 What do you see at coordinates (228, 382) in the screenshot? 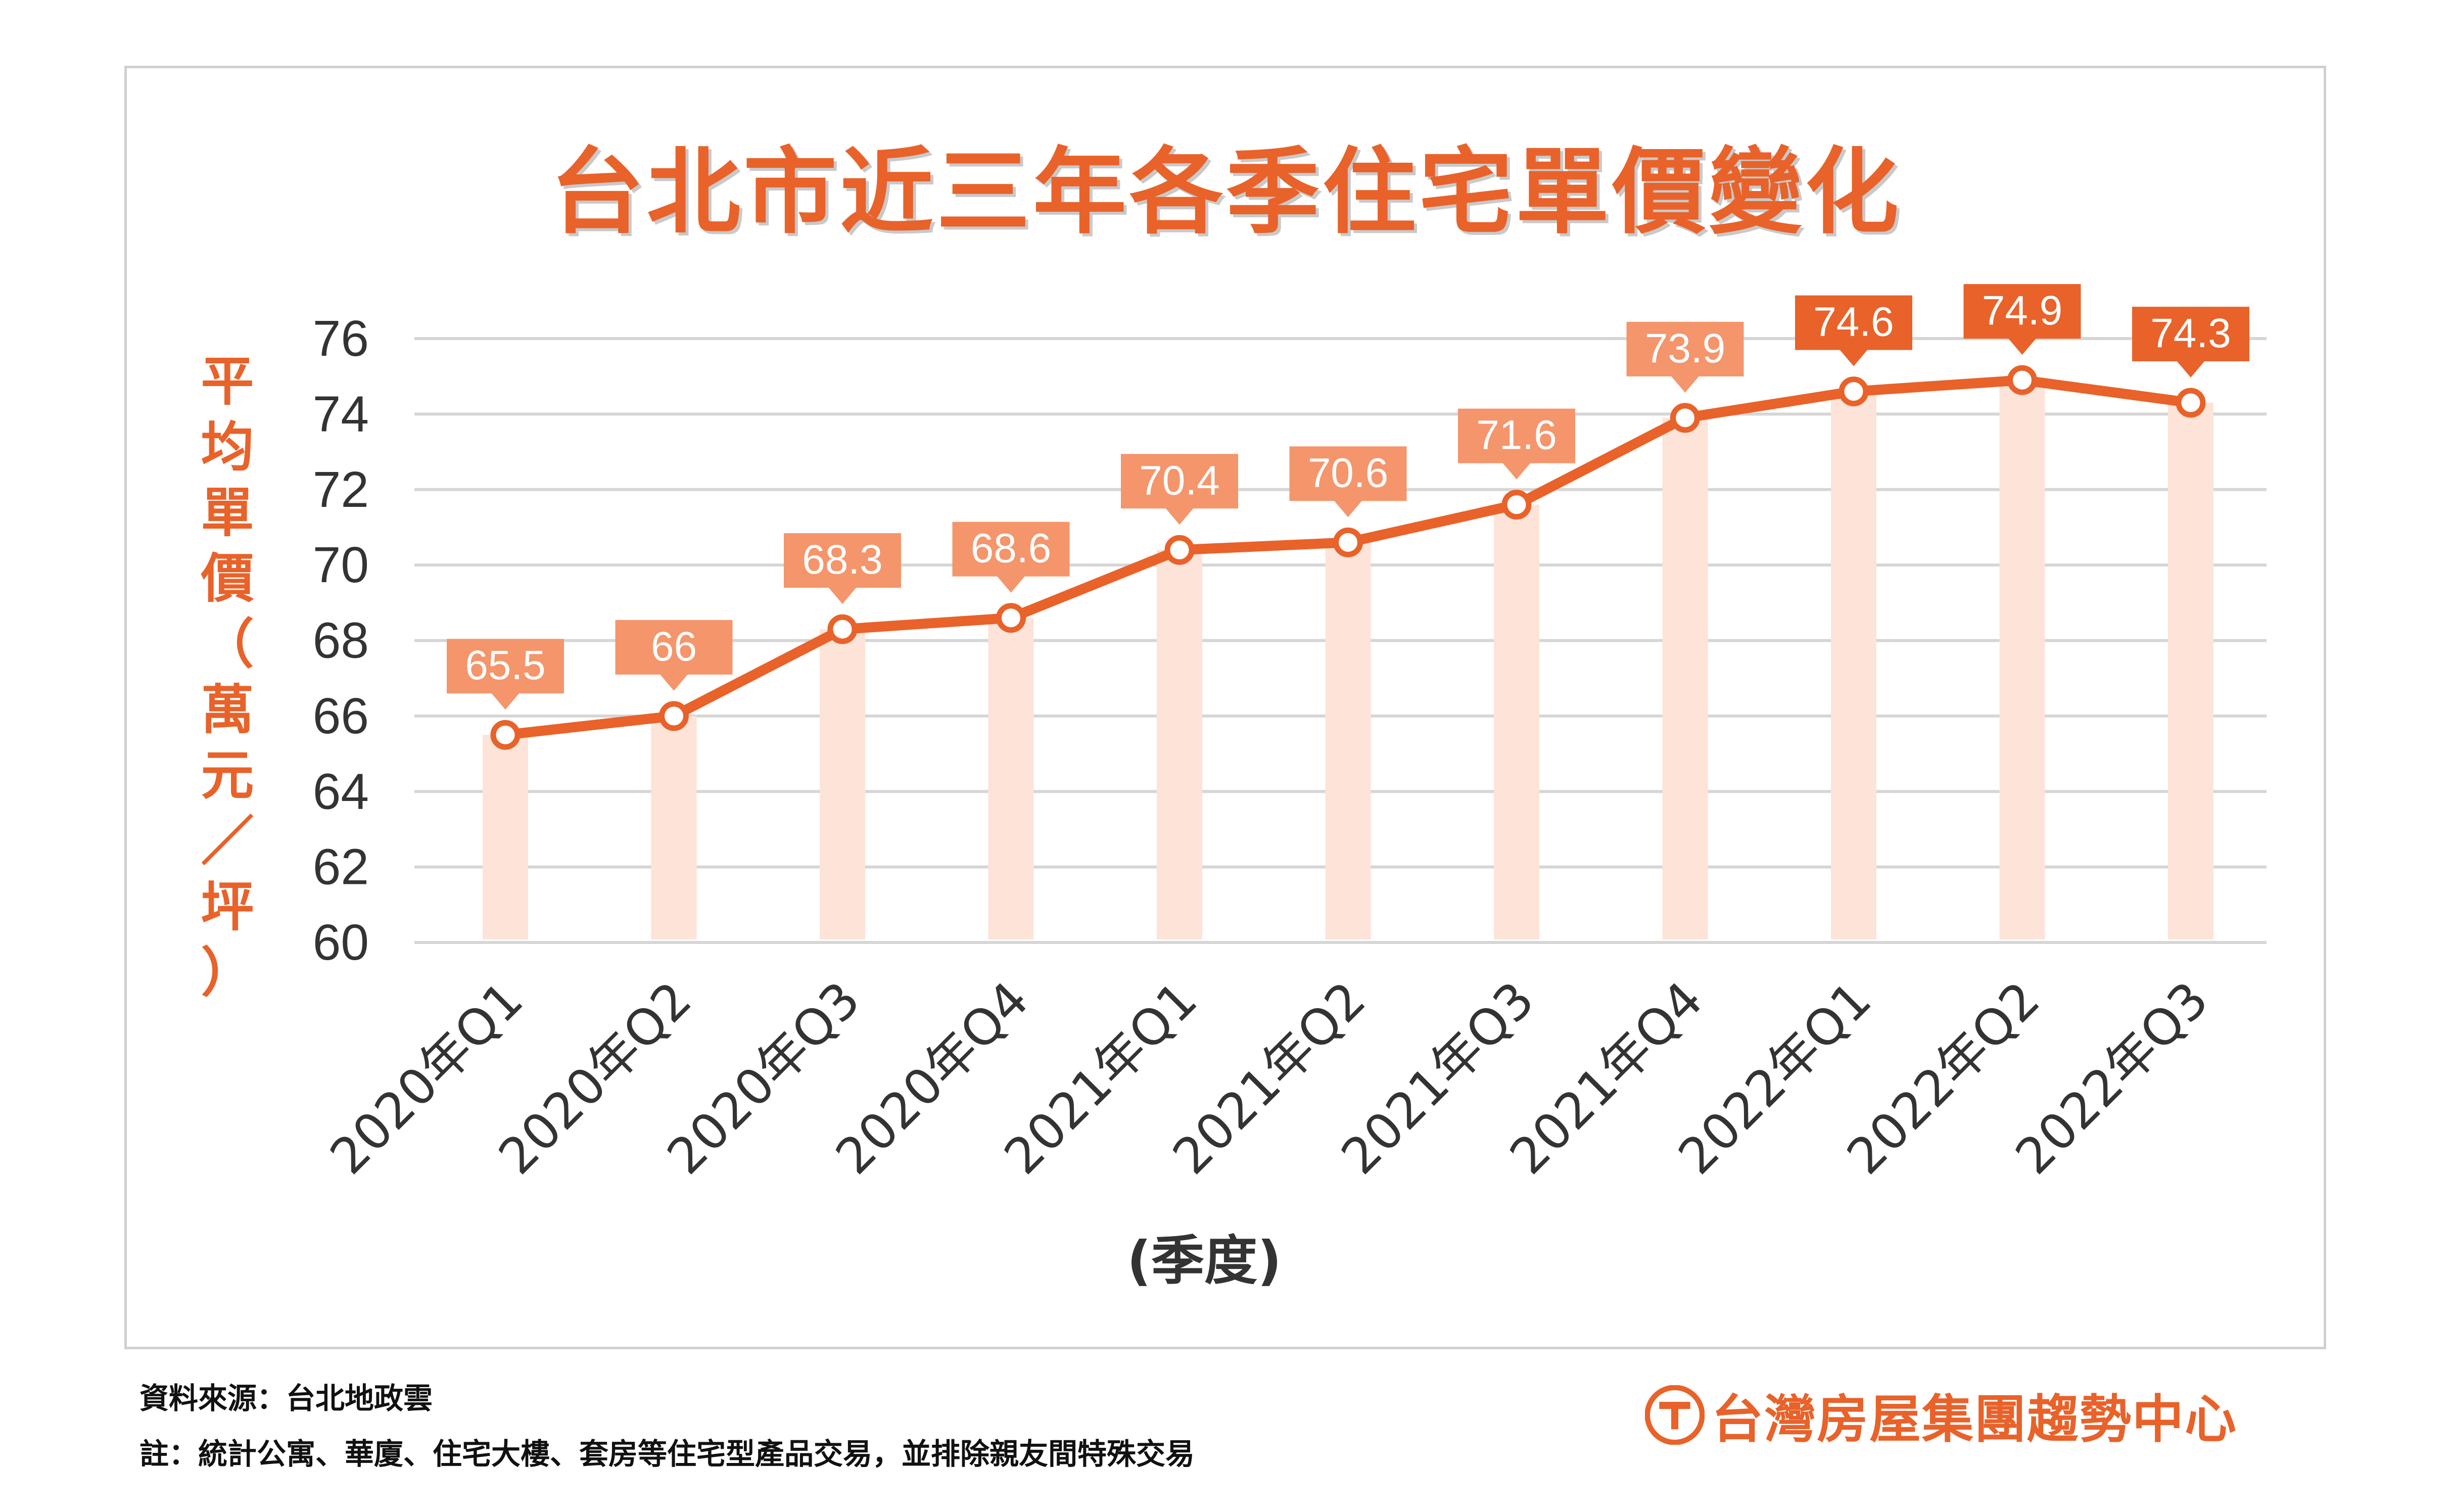
I see `y-axis-label-char: 平` at bounding box center [228, 382].